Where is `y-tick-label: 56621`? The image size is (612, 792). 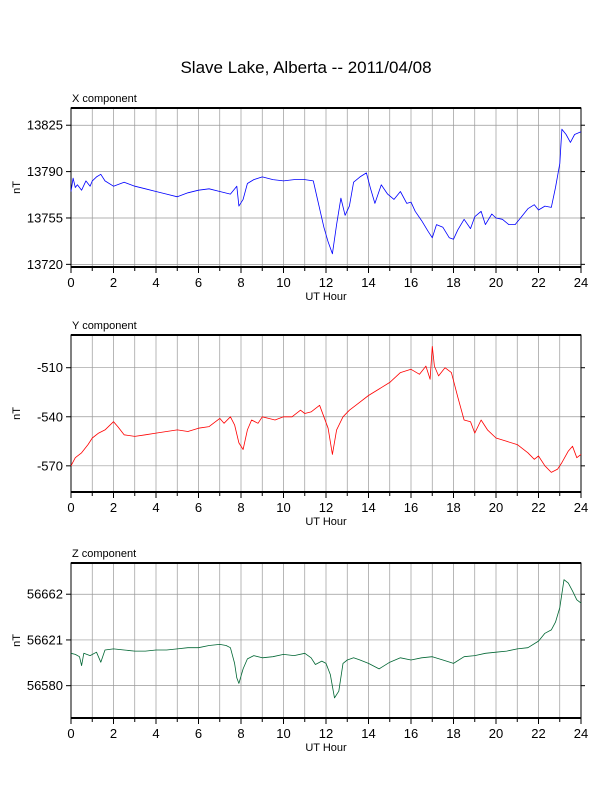 y-tick-label: 56621 is located at coordinates (45, 639).